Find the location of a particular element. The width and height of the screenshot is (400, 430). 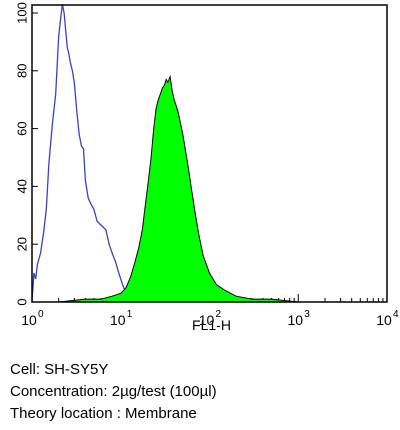

x-tick-label-exponent: 1 is located at coordinates (130, 314).